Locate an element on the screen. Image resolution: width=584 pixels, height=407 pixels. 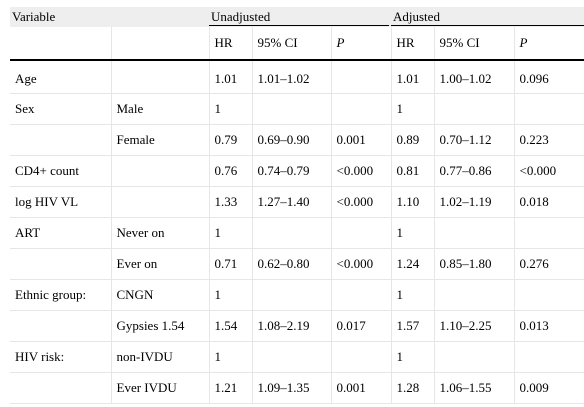
cell-ci-unadjusted: 1.09–1.35 is located at coordinates (291, 388).